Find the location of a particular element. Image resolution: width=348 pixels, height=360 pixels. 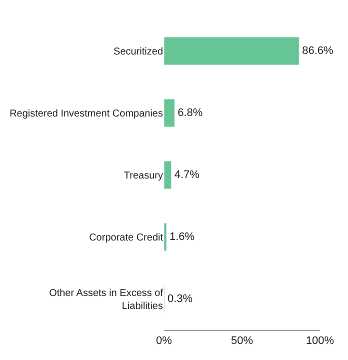

x-tick-label: 50% is located at coordinates (242, 341).